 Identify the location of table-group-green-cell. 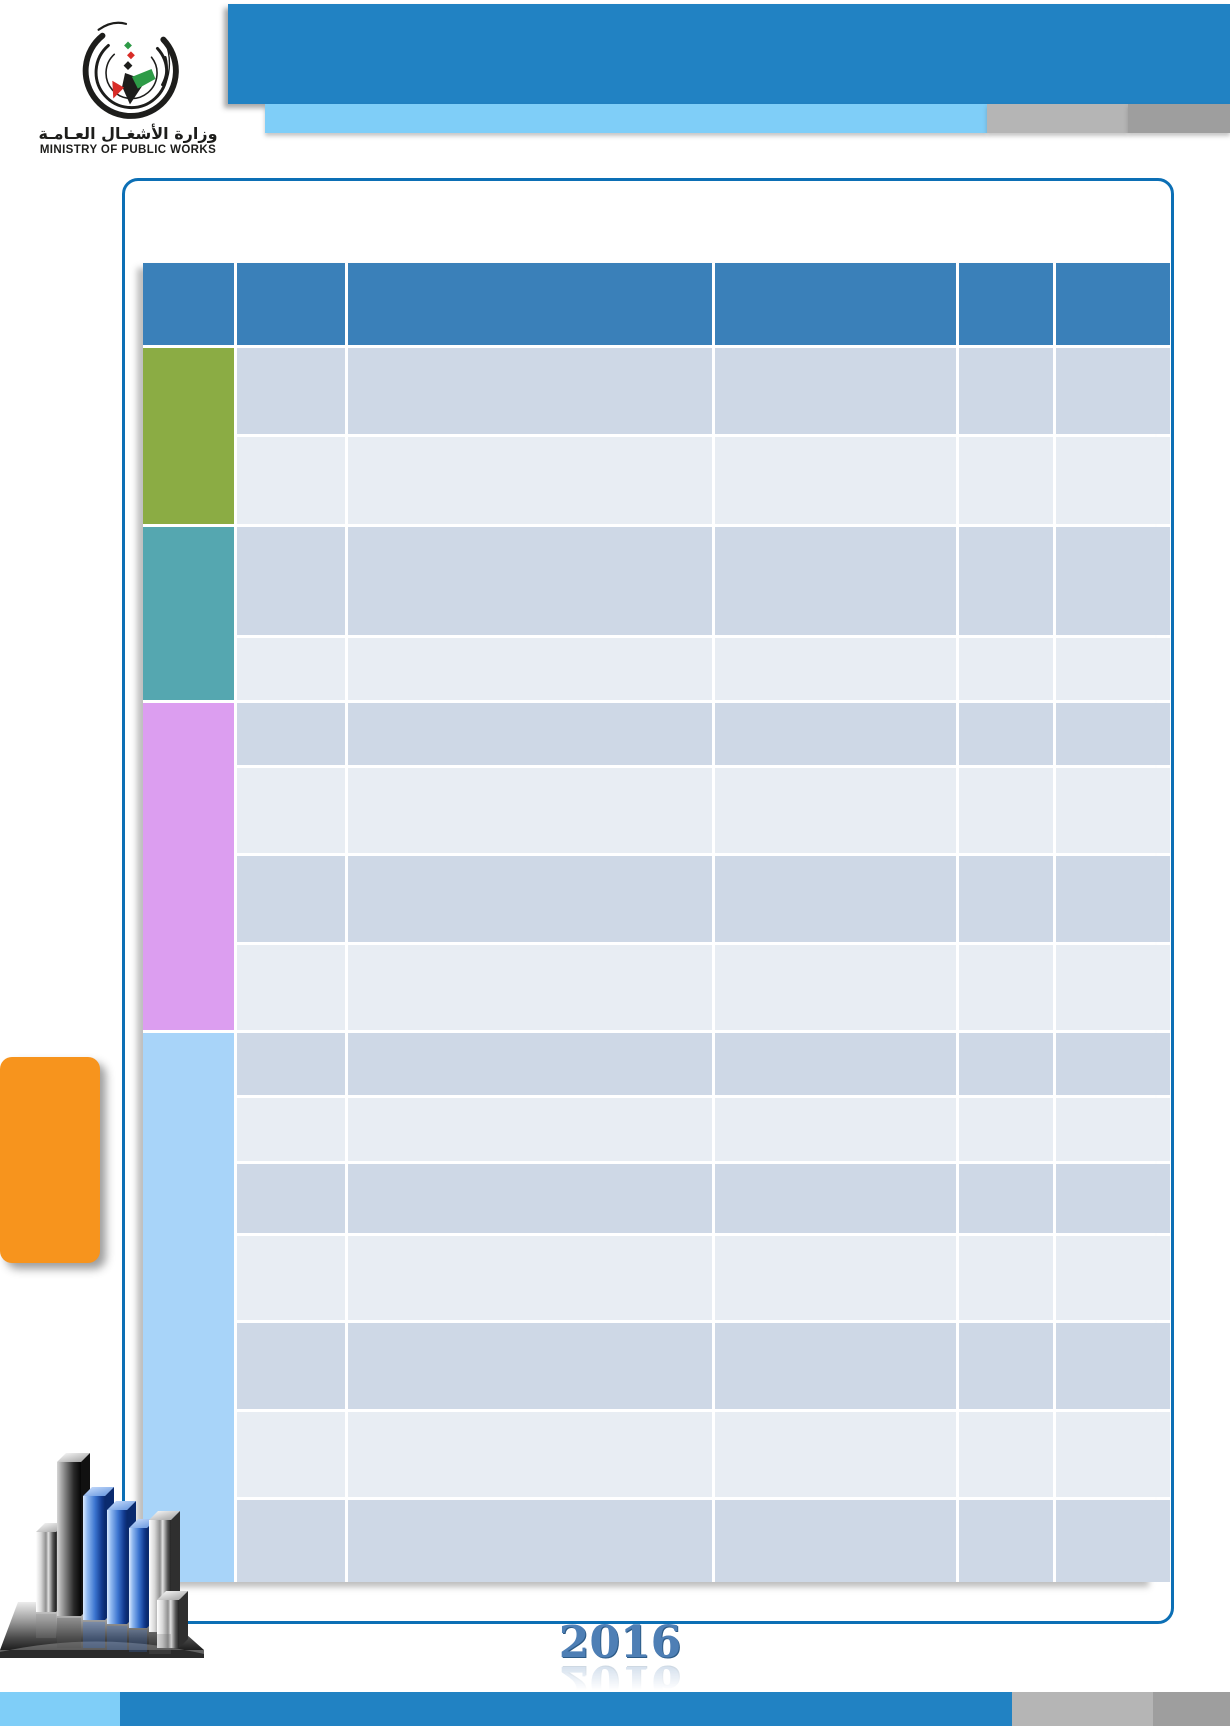
(188, 436).